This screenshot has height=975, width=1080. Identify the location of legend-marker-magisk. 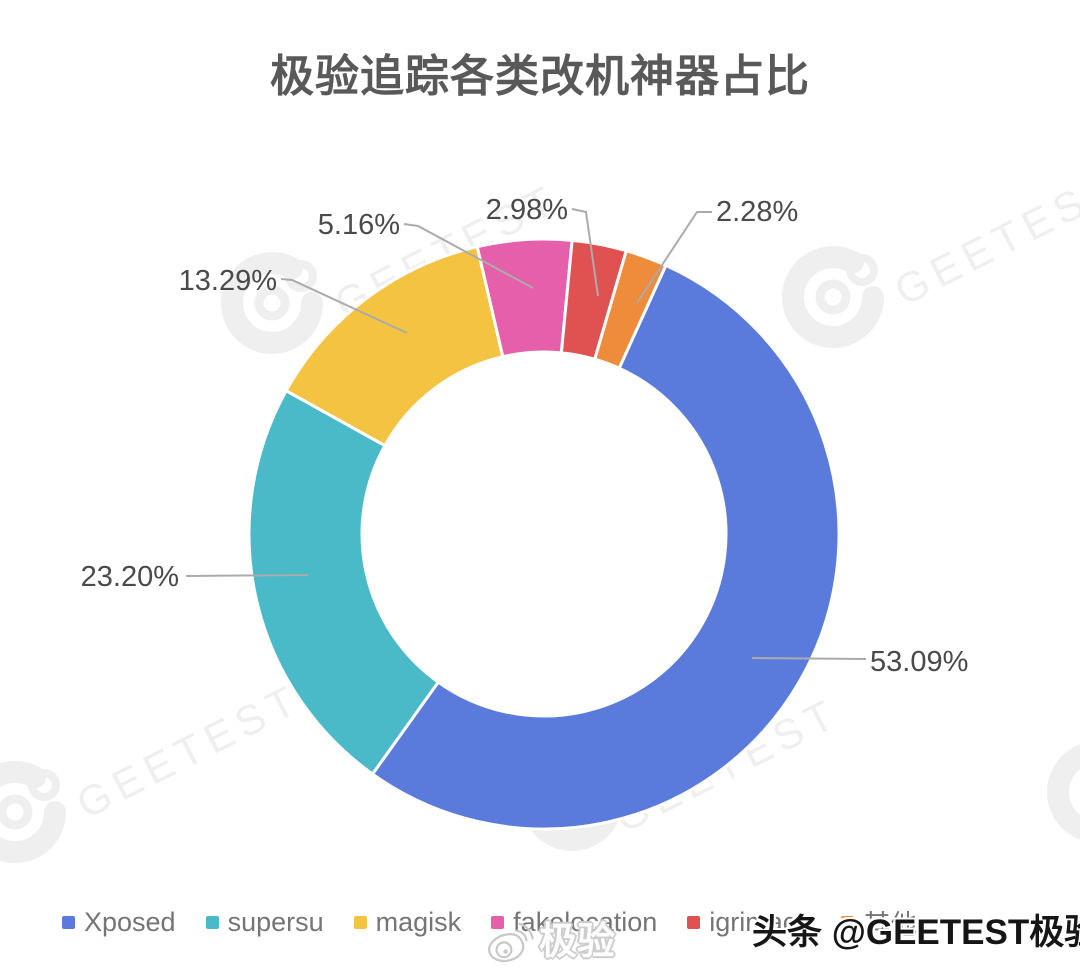
(360, 922).